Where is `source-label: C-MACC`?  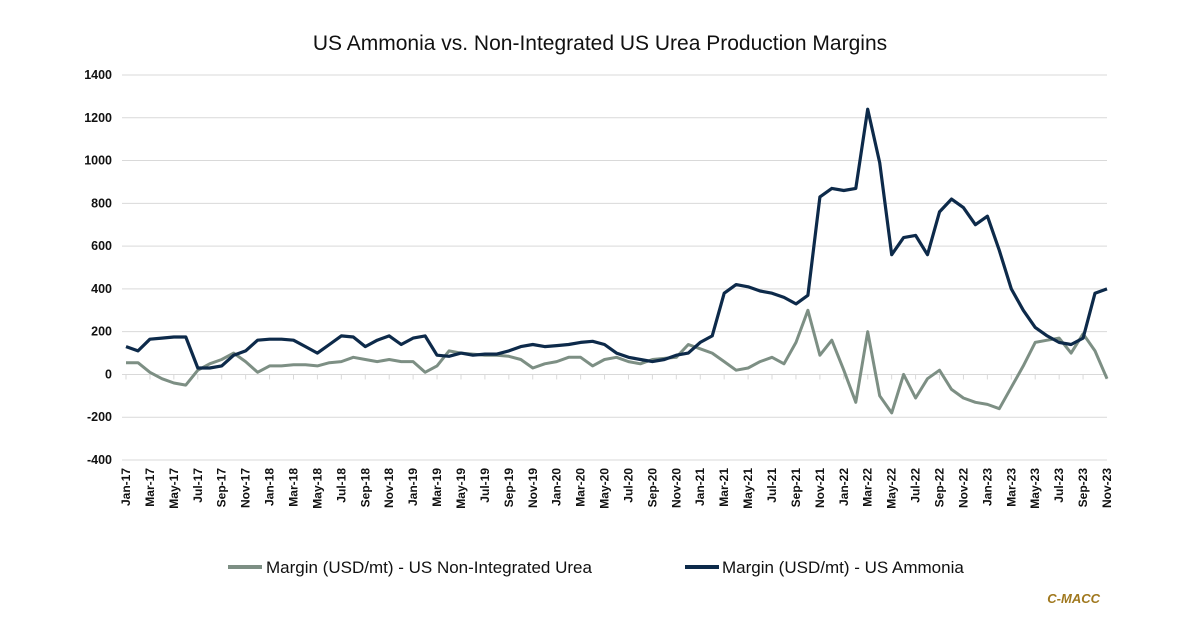 source-label: C-MACC is located at coordinates (1073, 598).